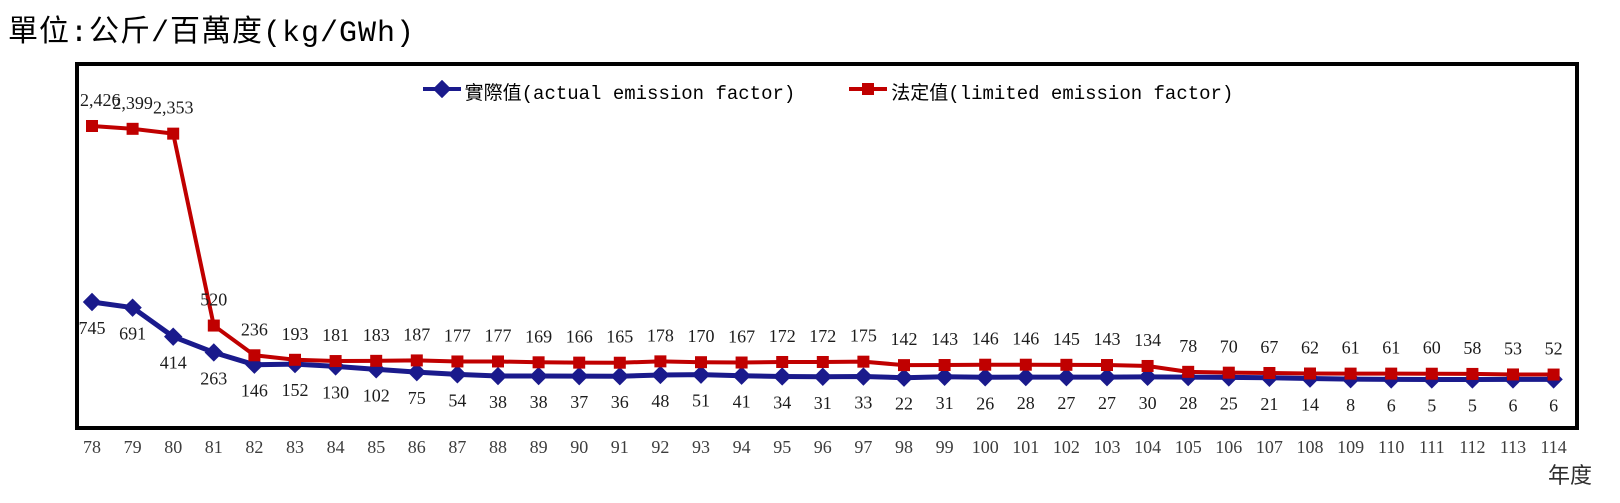 The image size is (1620, 503). I want to click on x-tick-label: 94, so click(742, 447).